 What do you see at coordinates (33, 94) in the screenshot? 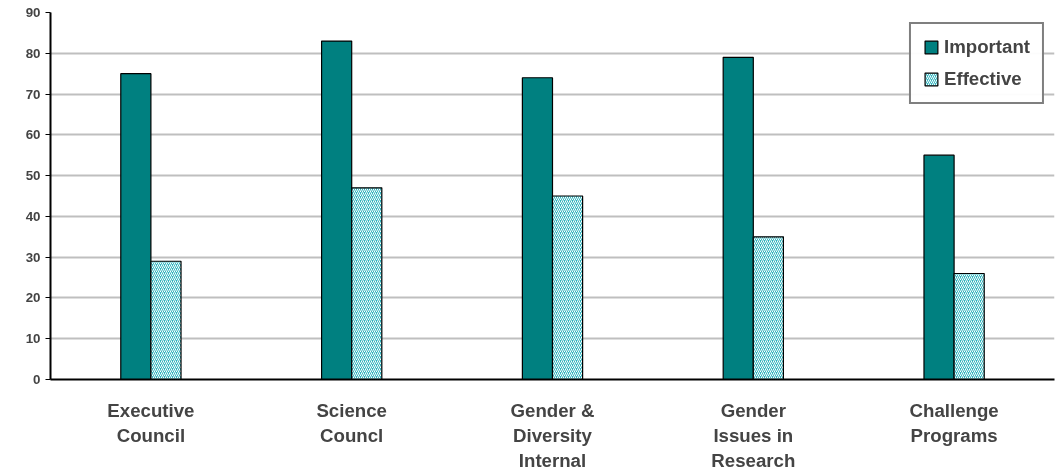
I see `y-tick-label: 70` at bounding box center [33, 94].